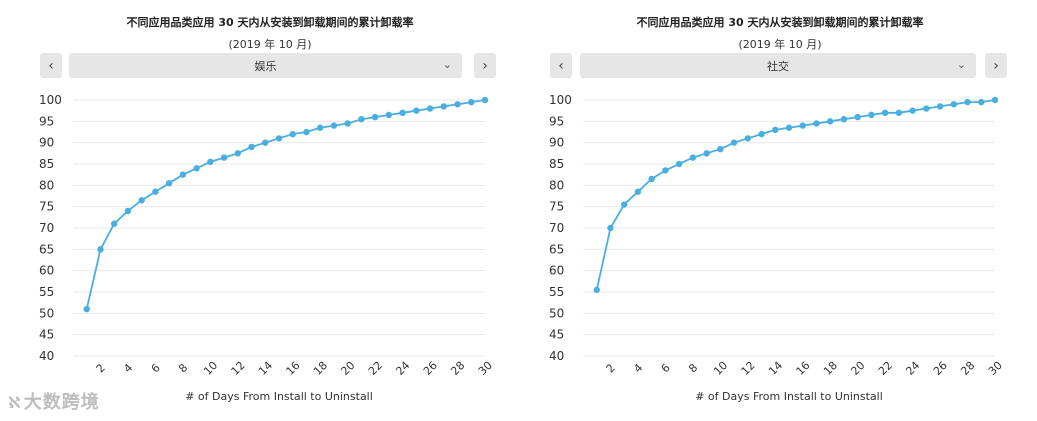  I want to click on category-select: 娱乐 ⌄, so click(265, 65).